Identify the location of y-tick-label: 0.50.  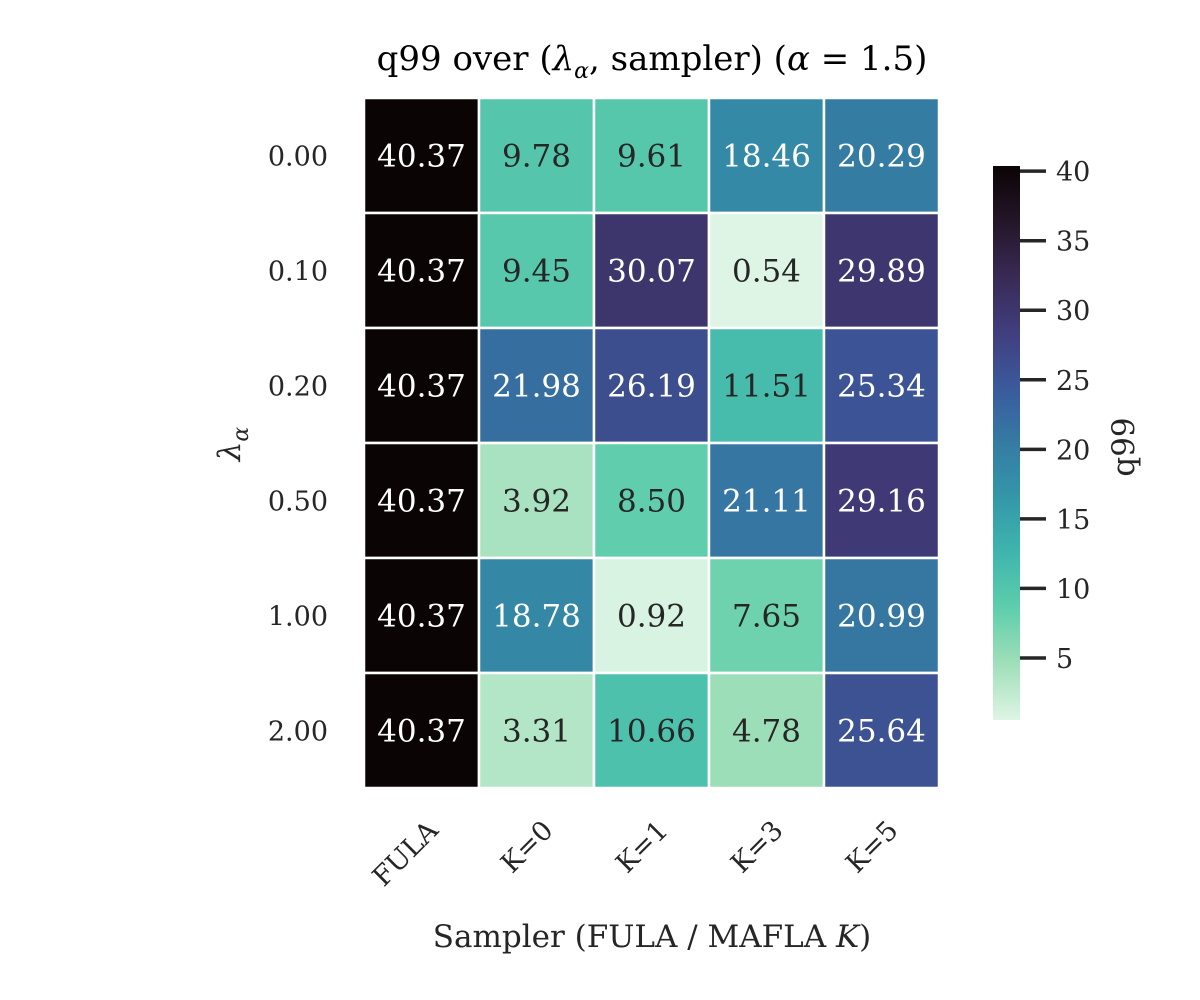
(298, 502).